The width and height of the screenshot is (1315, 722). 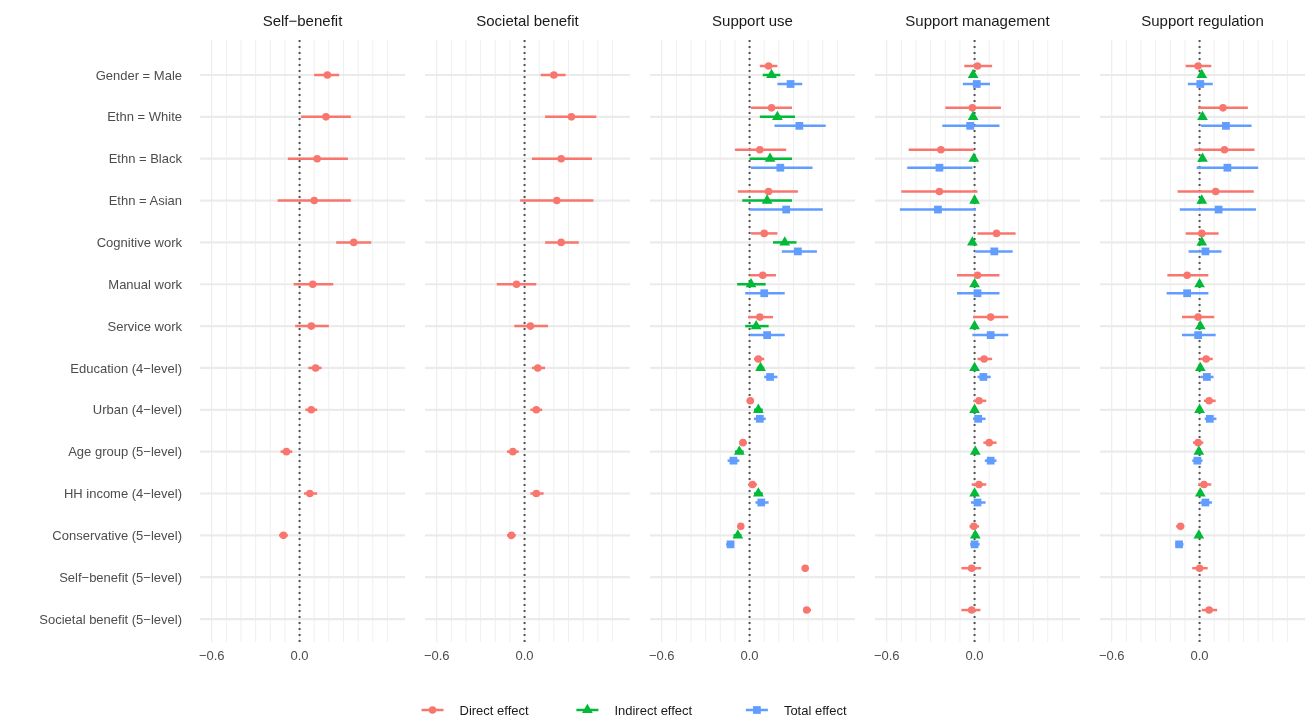 I want to click on y-tick-label: Ethn = Black, so click(x=145, y=159).